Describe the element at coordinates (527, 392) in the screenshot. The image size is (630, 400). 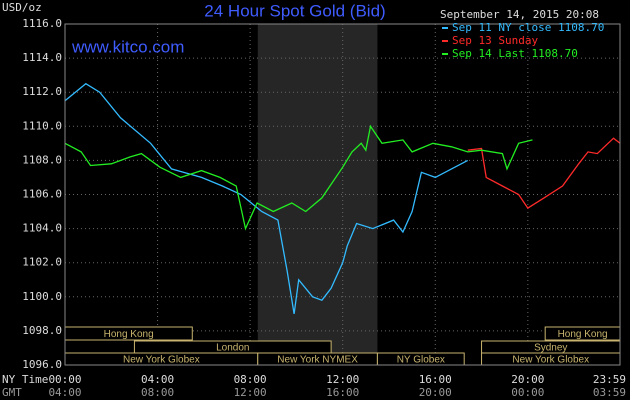
I see `x2-tick-label: 00:00` at that location.